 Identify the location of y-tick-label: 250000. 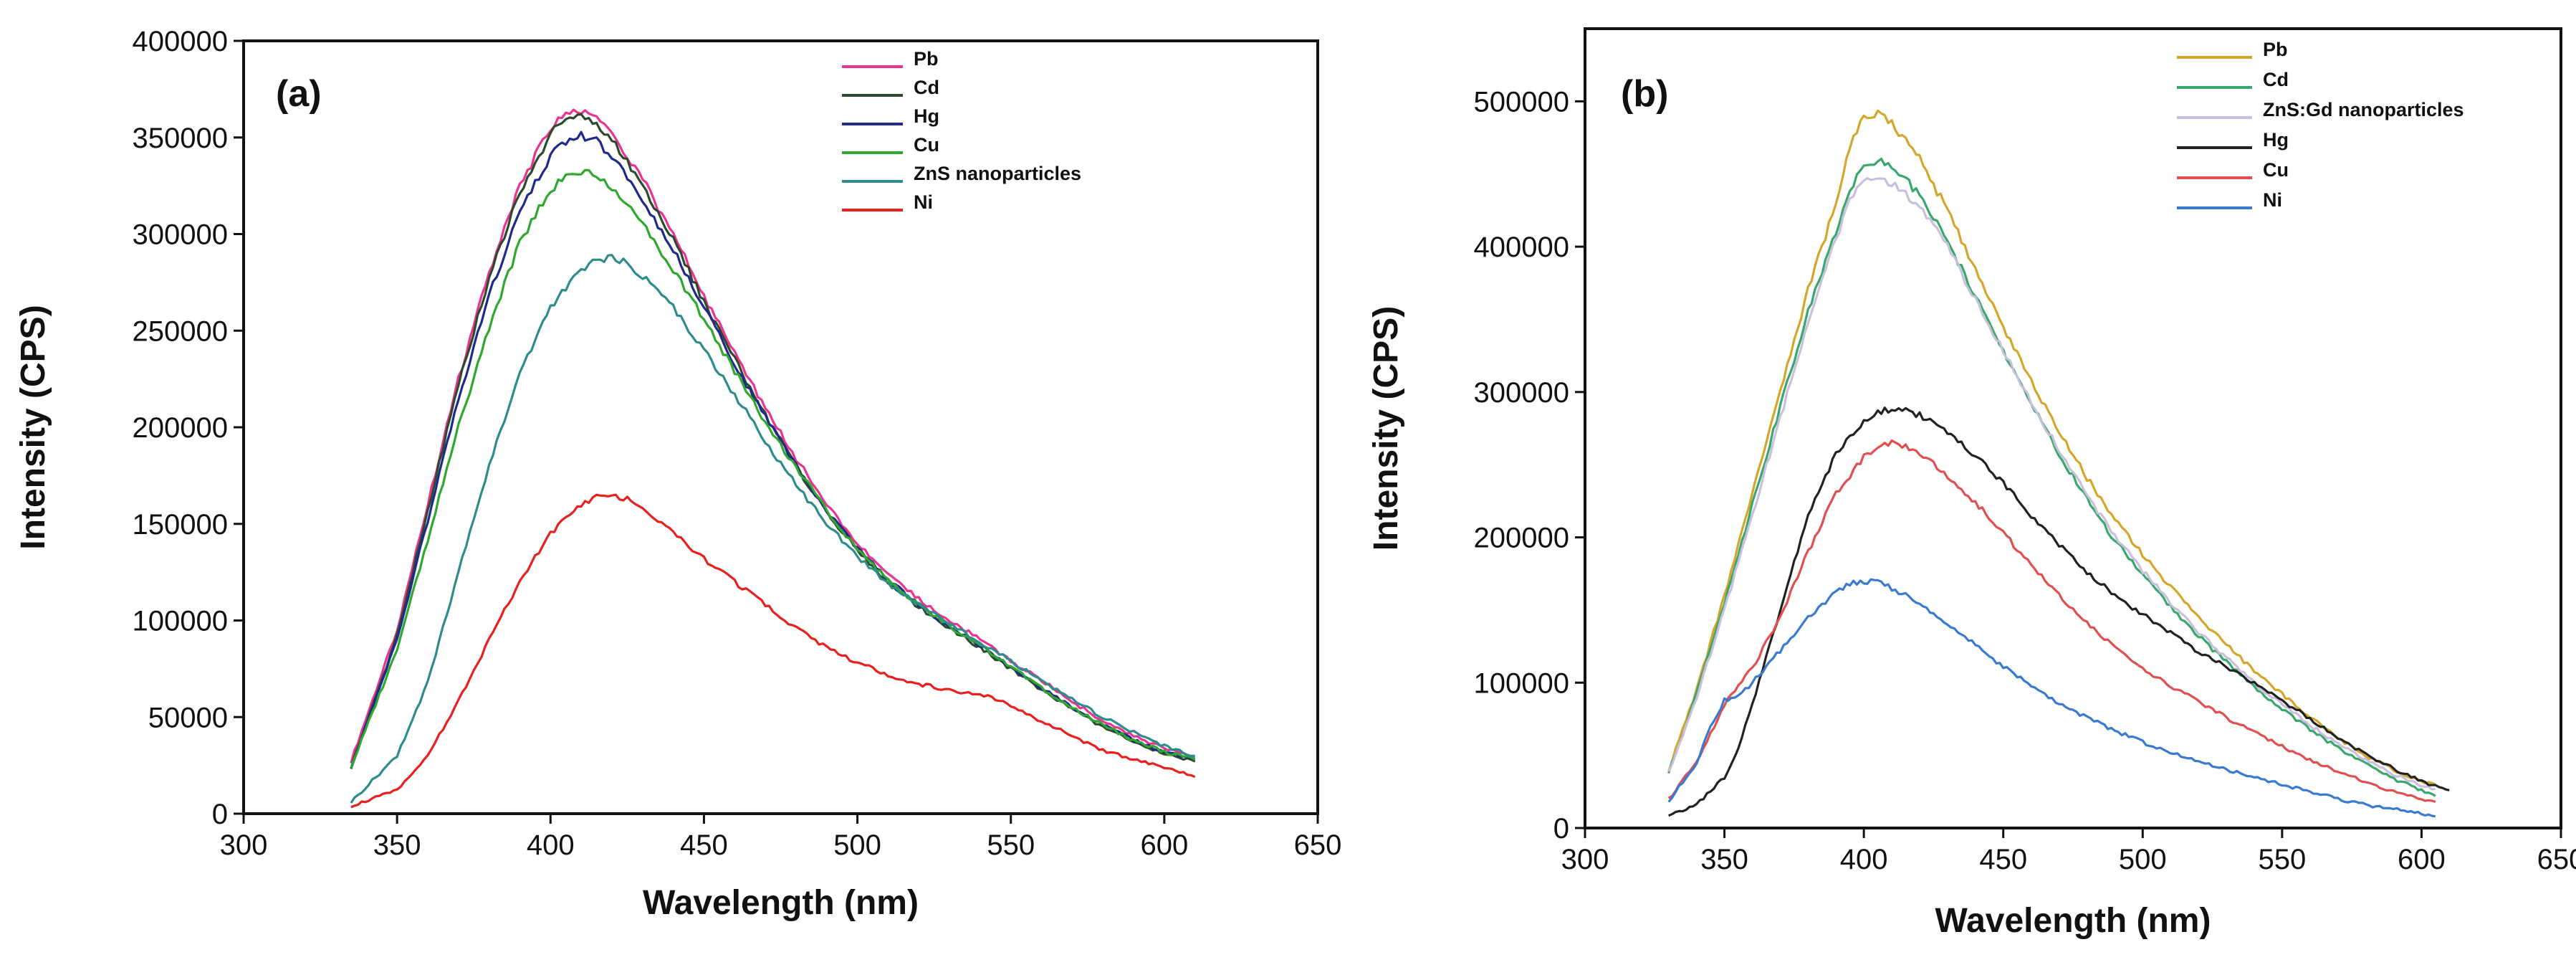
(180, 331).